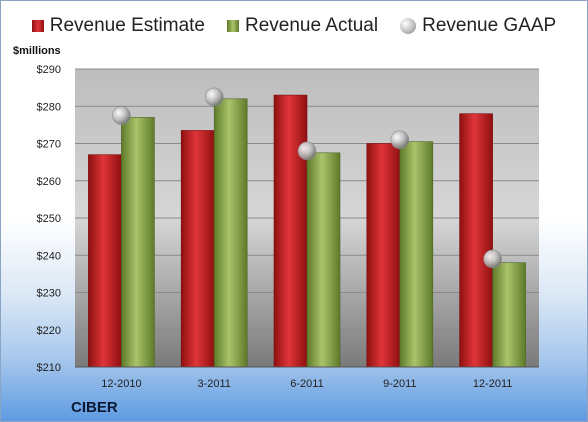 The width and height of the screenshot is (588, 422). I want to click on y-tick-label: $250, so click(49, 219).